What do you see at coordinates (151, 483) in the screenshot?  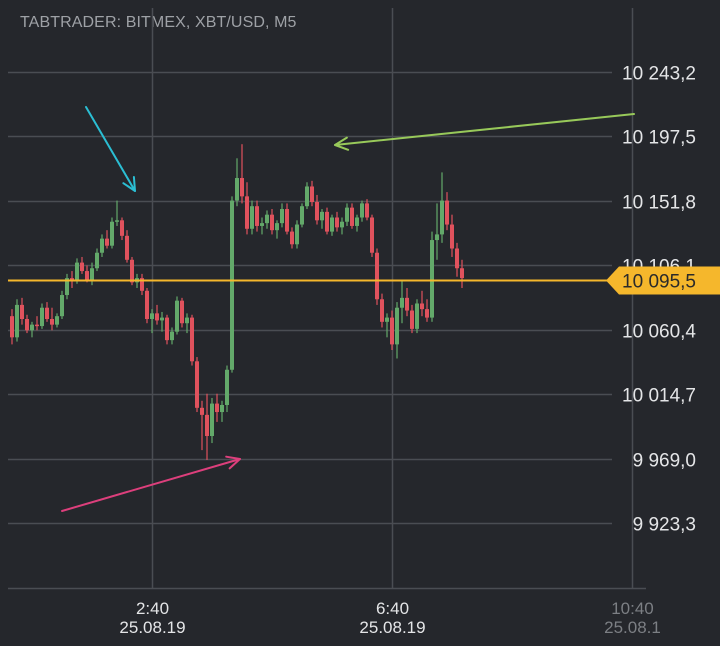 I see `pink-arrow-icon` at bounding box center [151, 483].